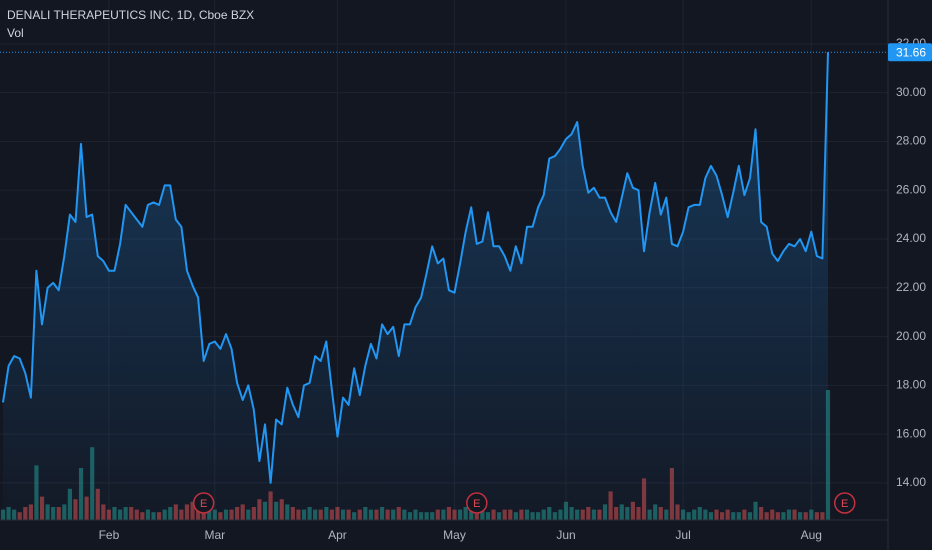 Image resolution: width=932 pixels, height=550 pixels. I want to click on y-tick-label: 14.00, so click(911, 482).